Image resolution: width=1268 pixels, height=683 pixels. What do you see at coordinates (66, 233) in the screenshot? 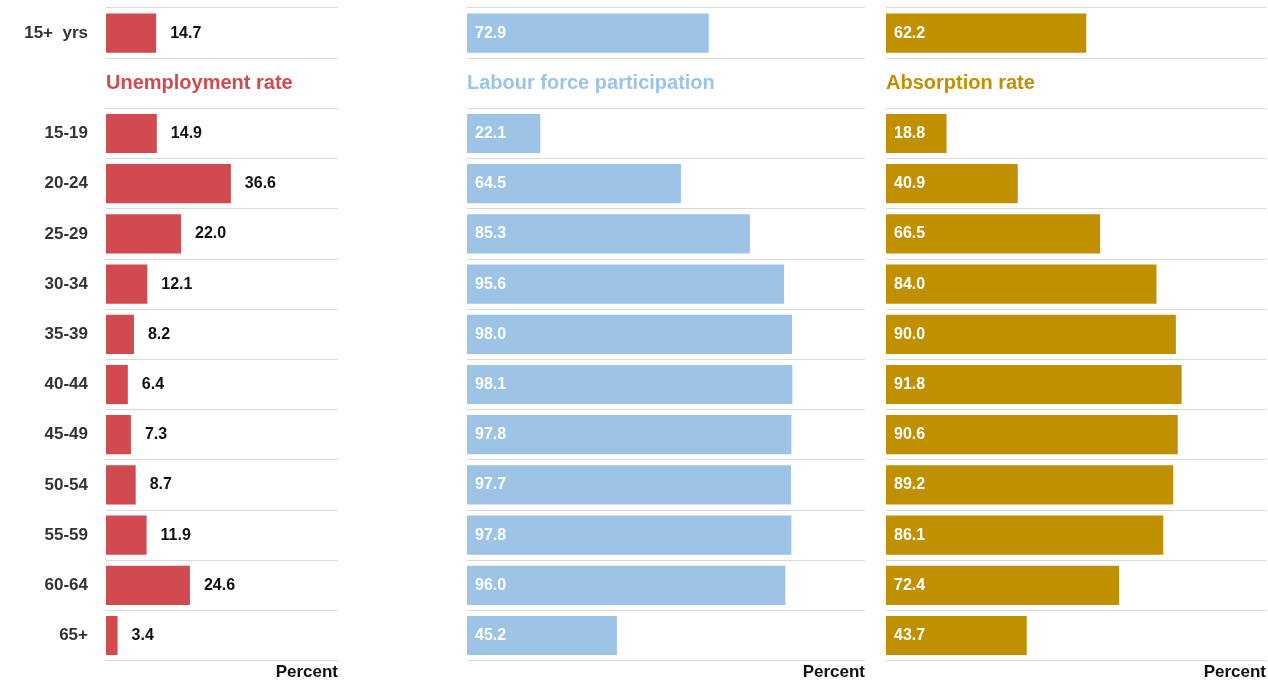
I see `y-tick-label: 25-29` at bounding box center [66, 233].